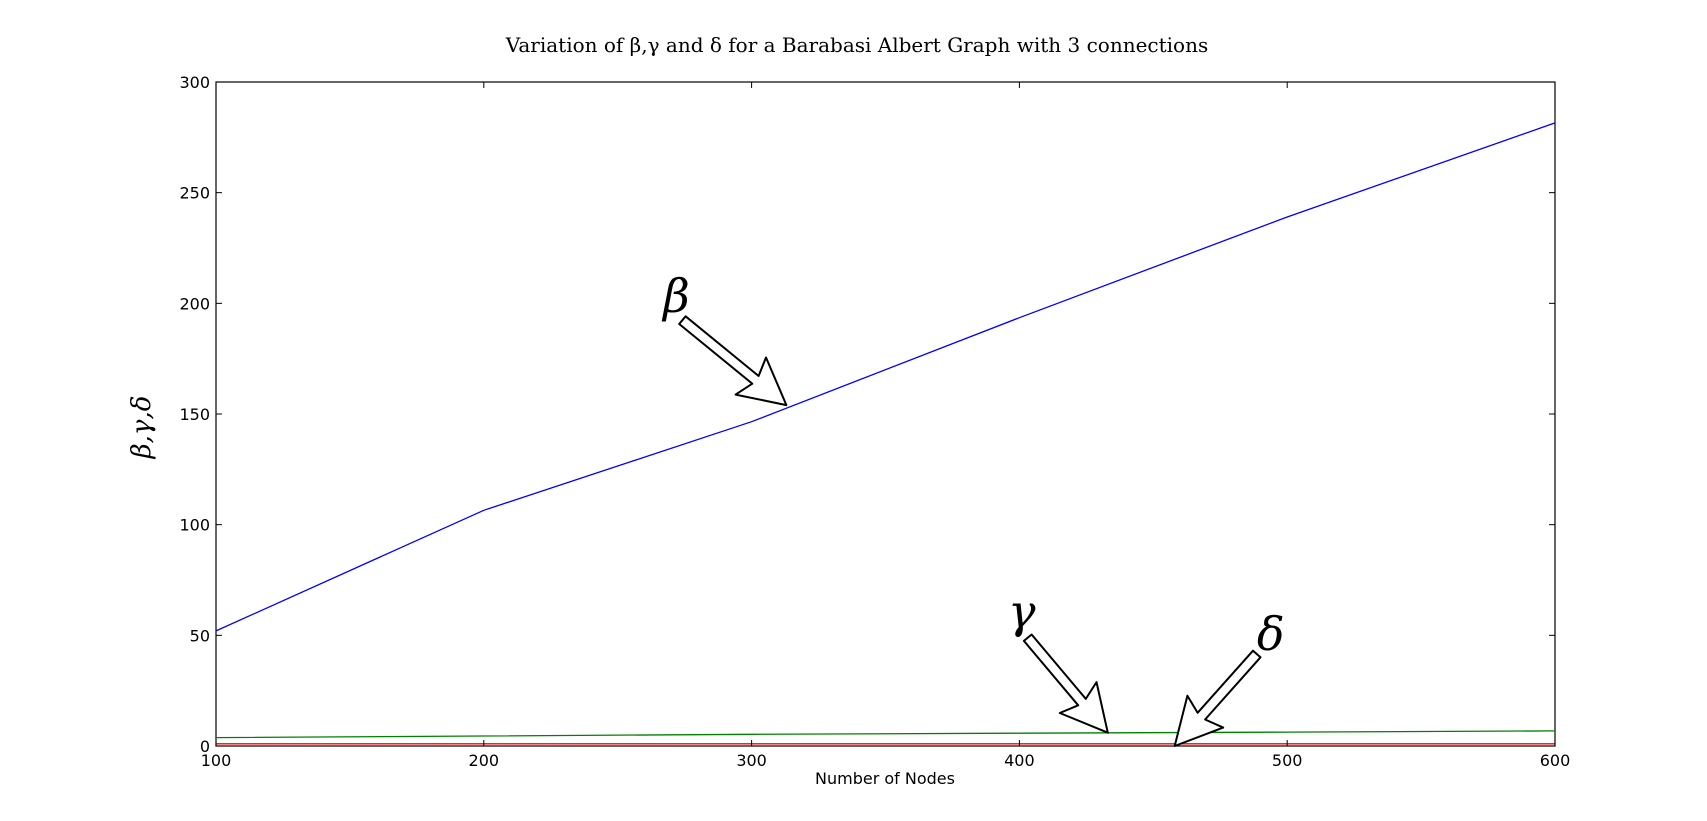 The image size is (1707, 821). What do you see at coordinates (484, 760) in the screenshot?
I see `x-tick-label: 200` at bounding box center [484, 760].